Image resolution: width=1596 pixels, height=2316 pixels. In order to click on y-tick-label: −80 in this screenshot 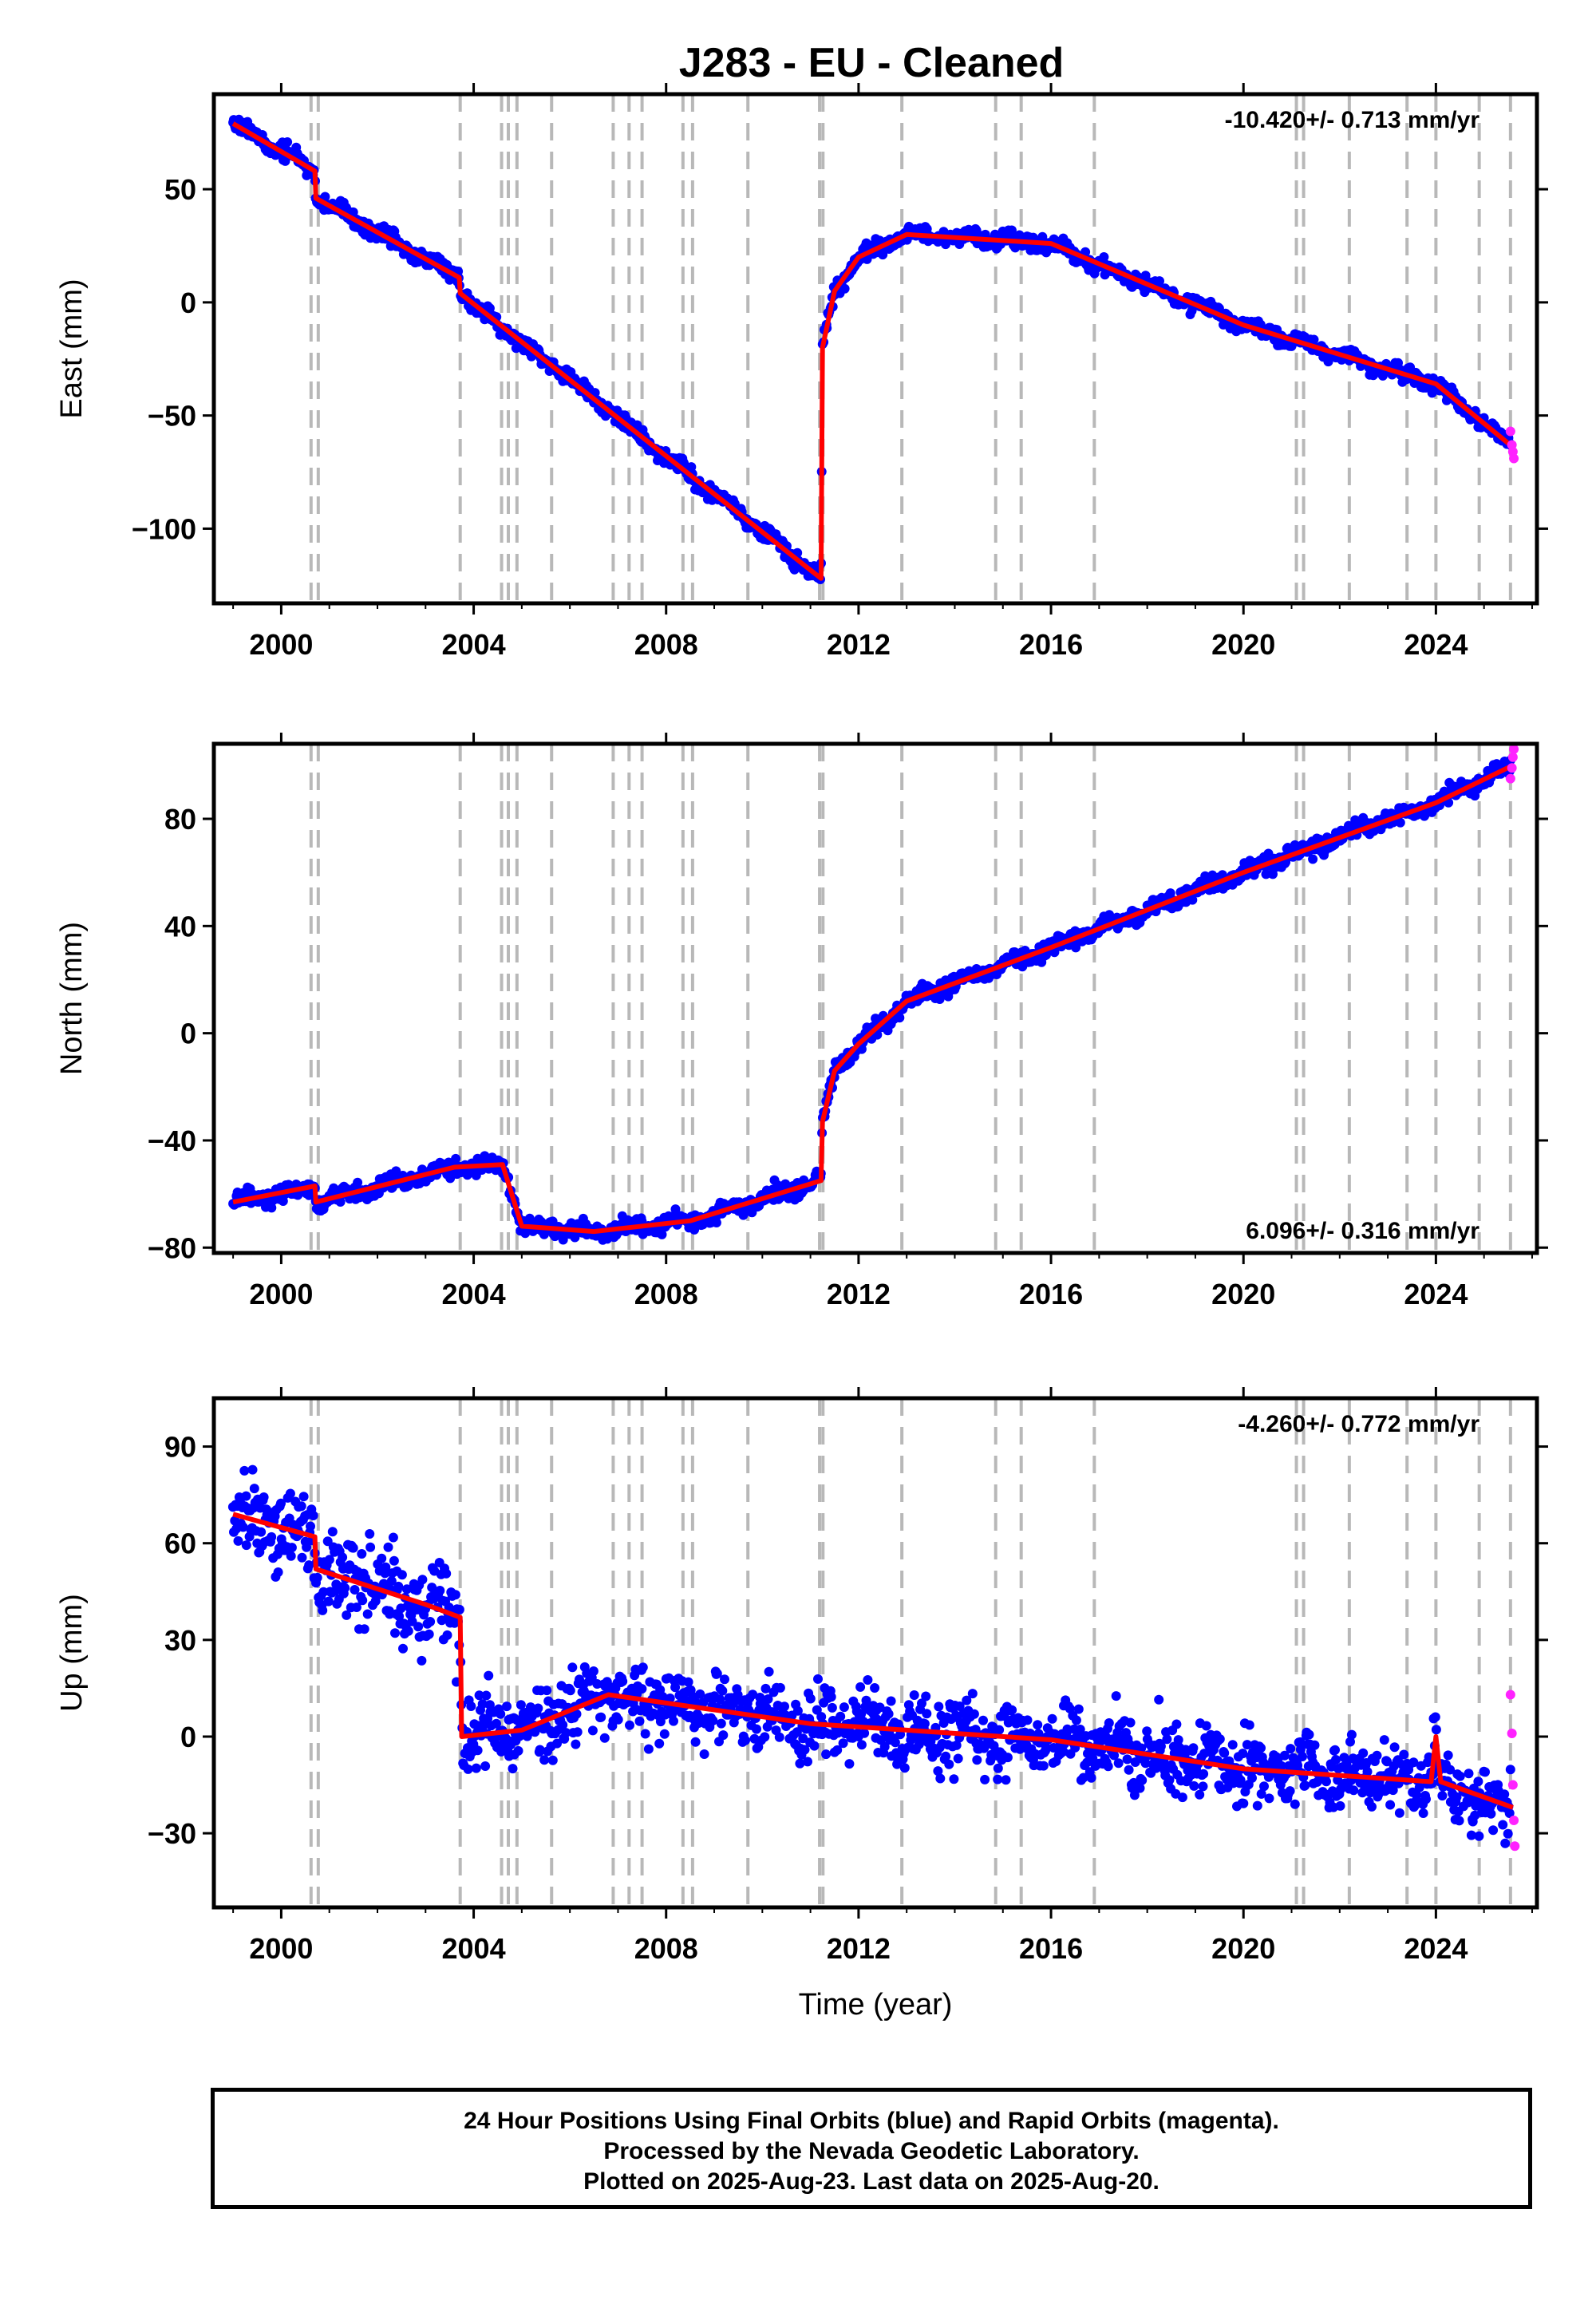, I will do `click(172, 1247)`.